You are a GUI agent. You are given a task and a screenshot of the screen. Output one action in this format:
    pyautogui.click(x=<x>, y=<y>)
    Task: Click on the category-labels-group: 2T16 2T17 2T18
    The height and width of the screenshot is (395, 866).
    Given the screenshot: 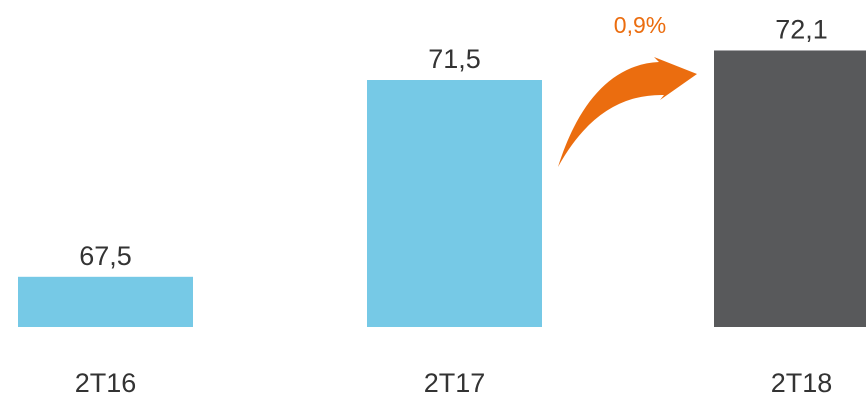 What is the action you would take?
    pyautogui.click(x=454, y=381)
    